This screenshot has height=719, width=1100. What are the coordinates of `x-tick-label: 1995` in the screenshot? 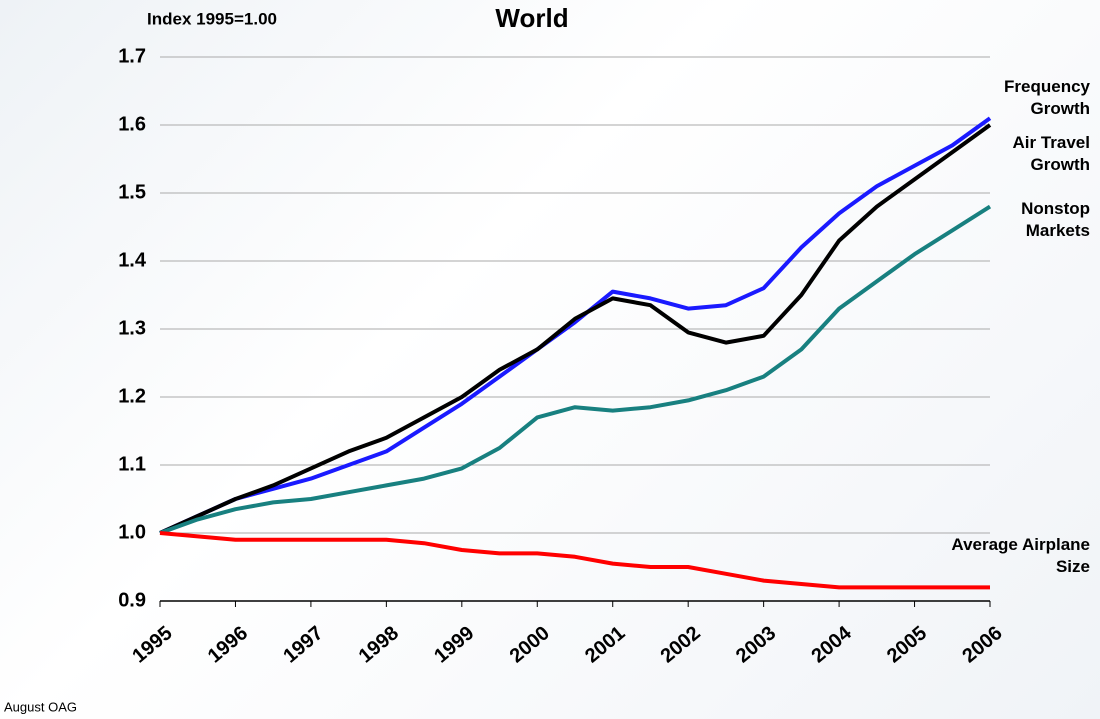 It's located at (152, 644).